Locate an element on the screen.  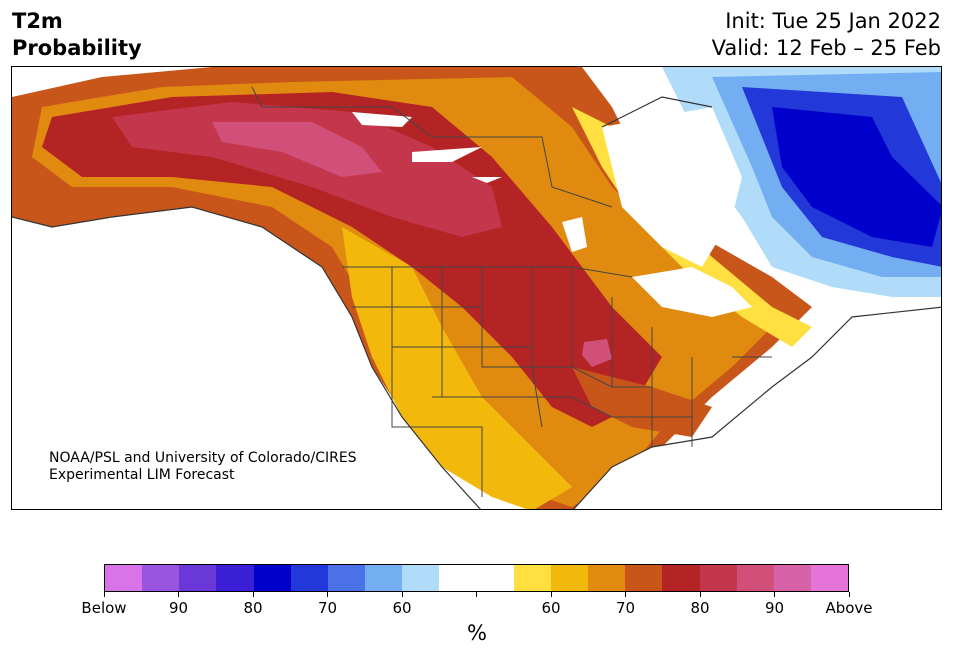
land-crimson is located at coordinates (307, 169).